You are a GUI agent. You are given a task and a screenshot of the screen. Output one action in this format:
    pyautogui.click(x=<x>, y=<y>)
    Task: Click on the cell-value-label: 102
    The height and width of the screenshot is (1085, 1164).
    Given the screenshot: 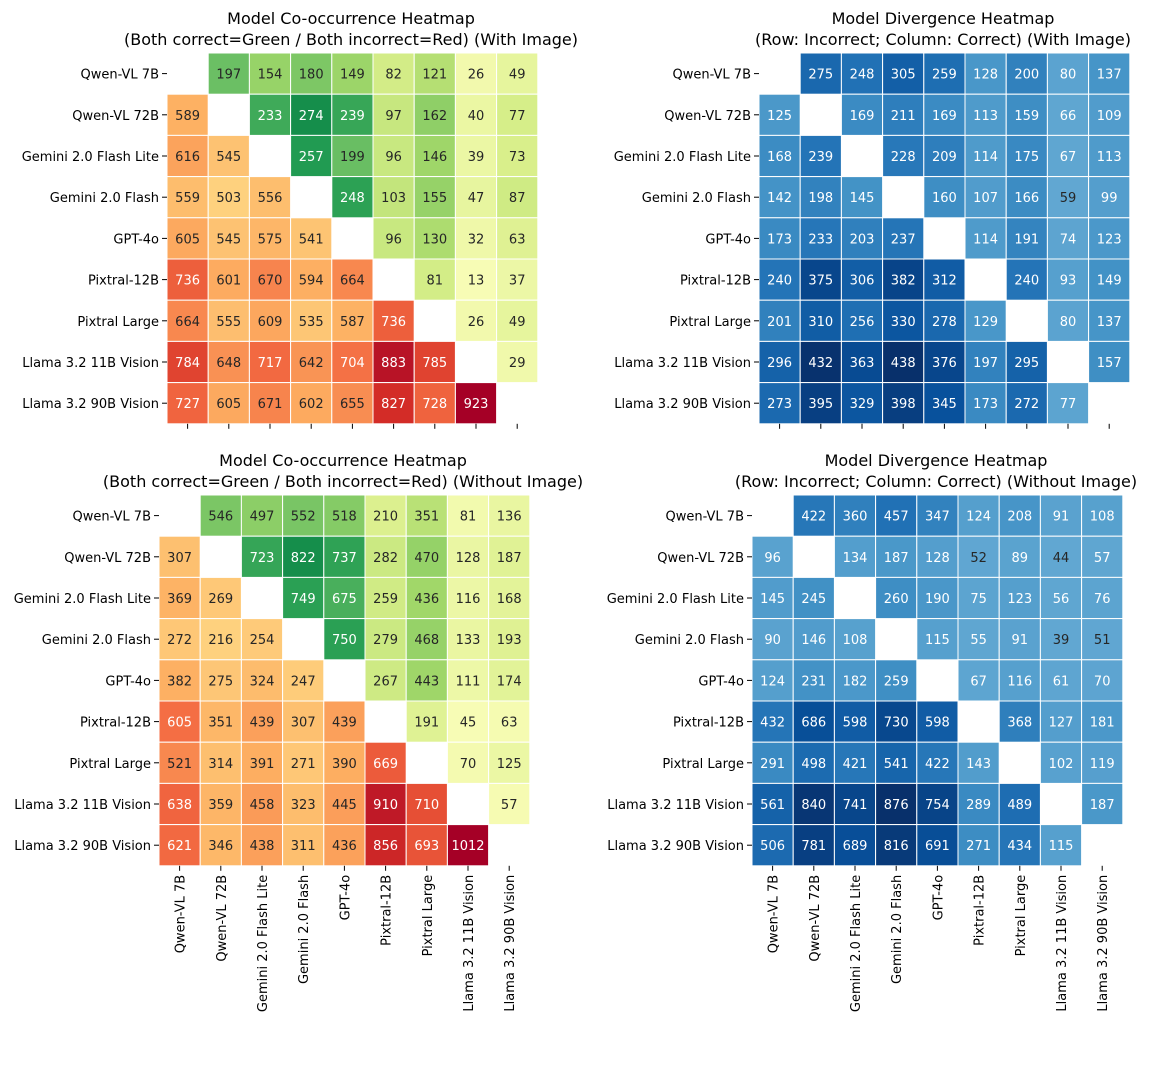 What is the action you would take?
    pyautogui.click(x=1061, y=764)
    